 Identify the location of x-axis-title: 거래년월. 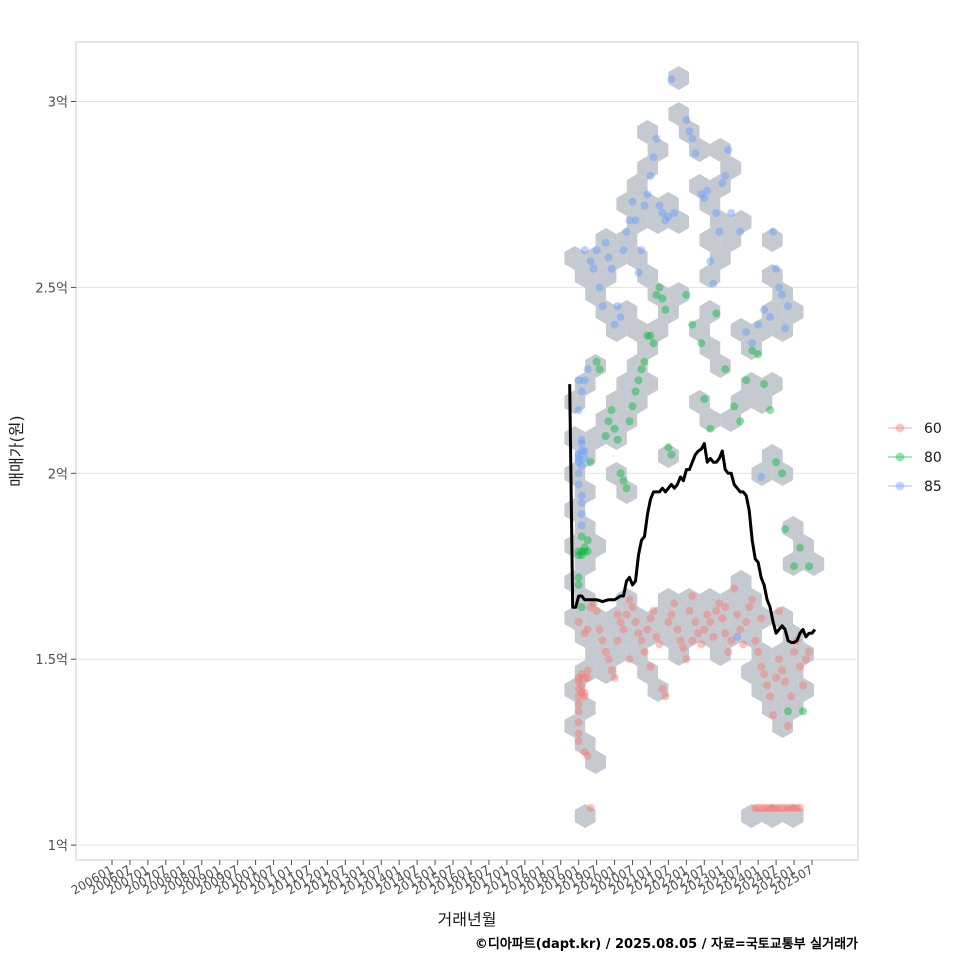
(467, 919).